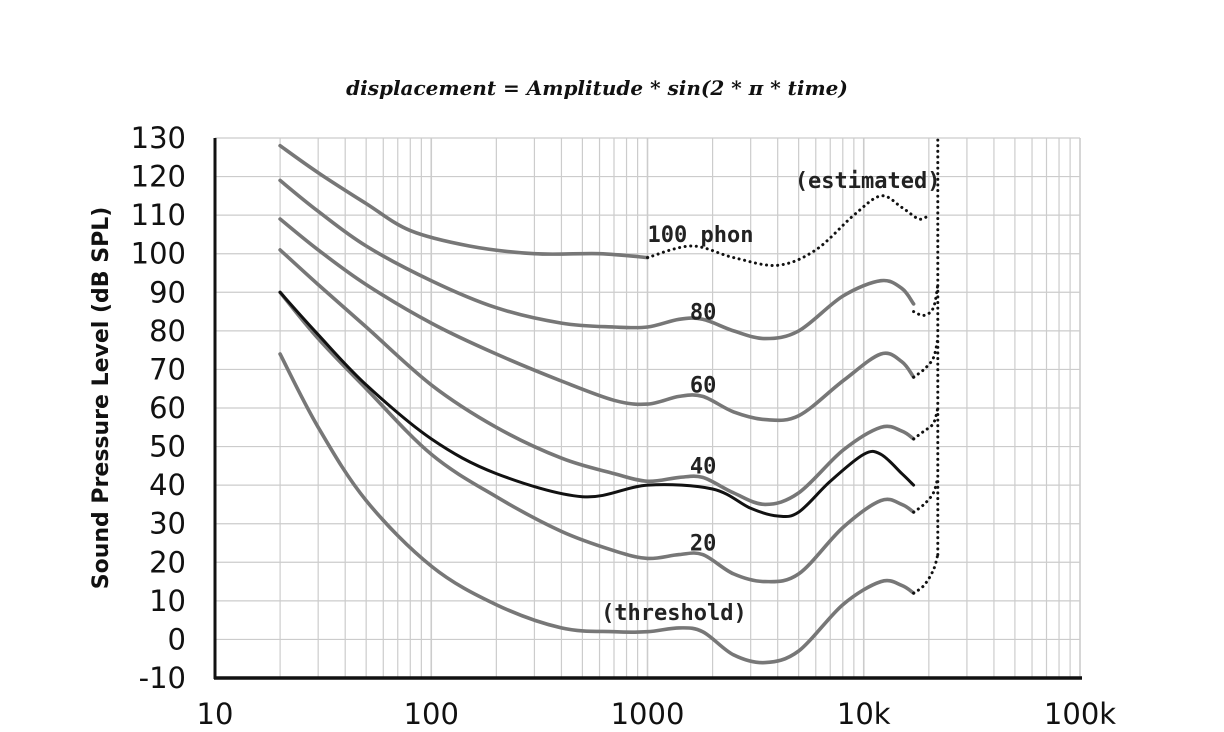  Describe the element at coordinates (703, 544) in the screenshot. I see `curve-annotation: 20` at that location.